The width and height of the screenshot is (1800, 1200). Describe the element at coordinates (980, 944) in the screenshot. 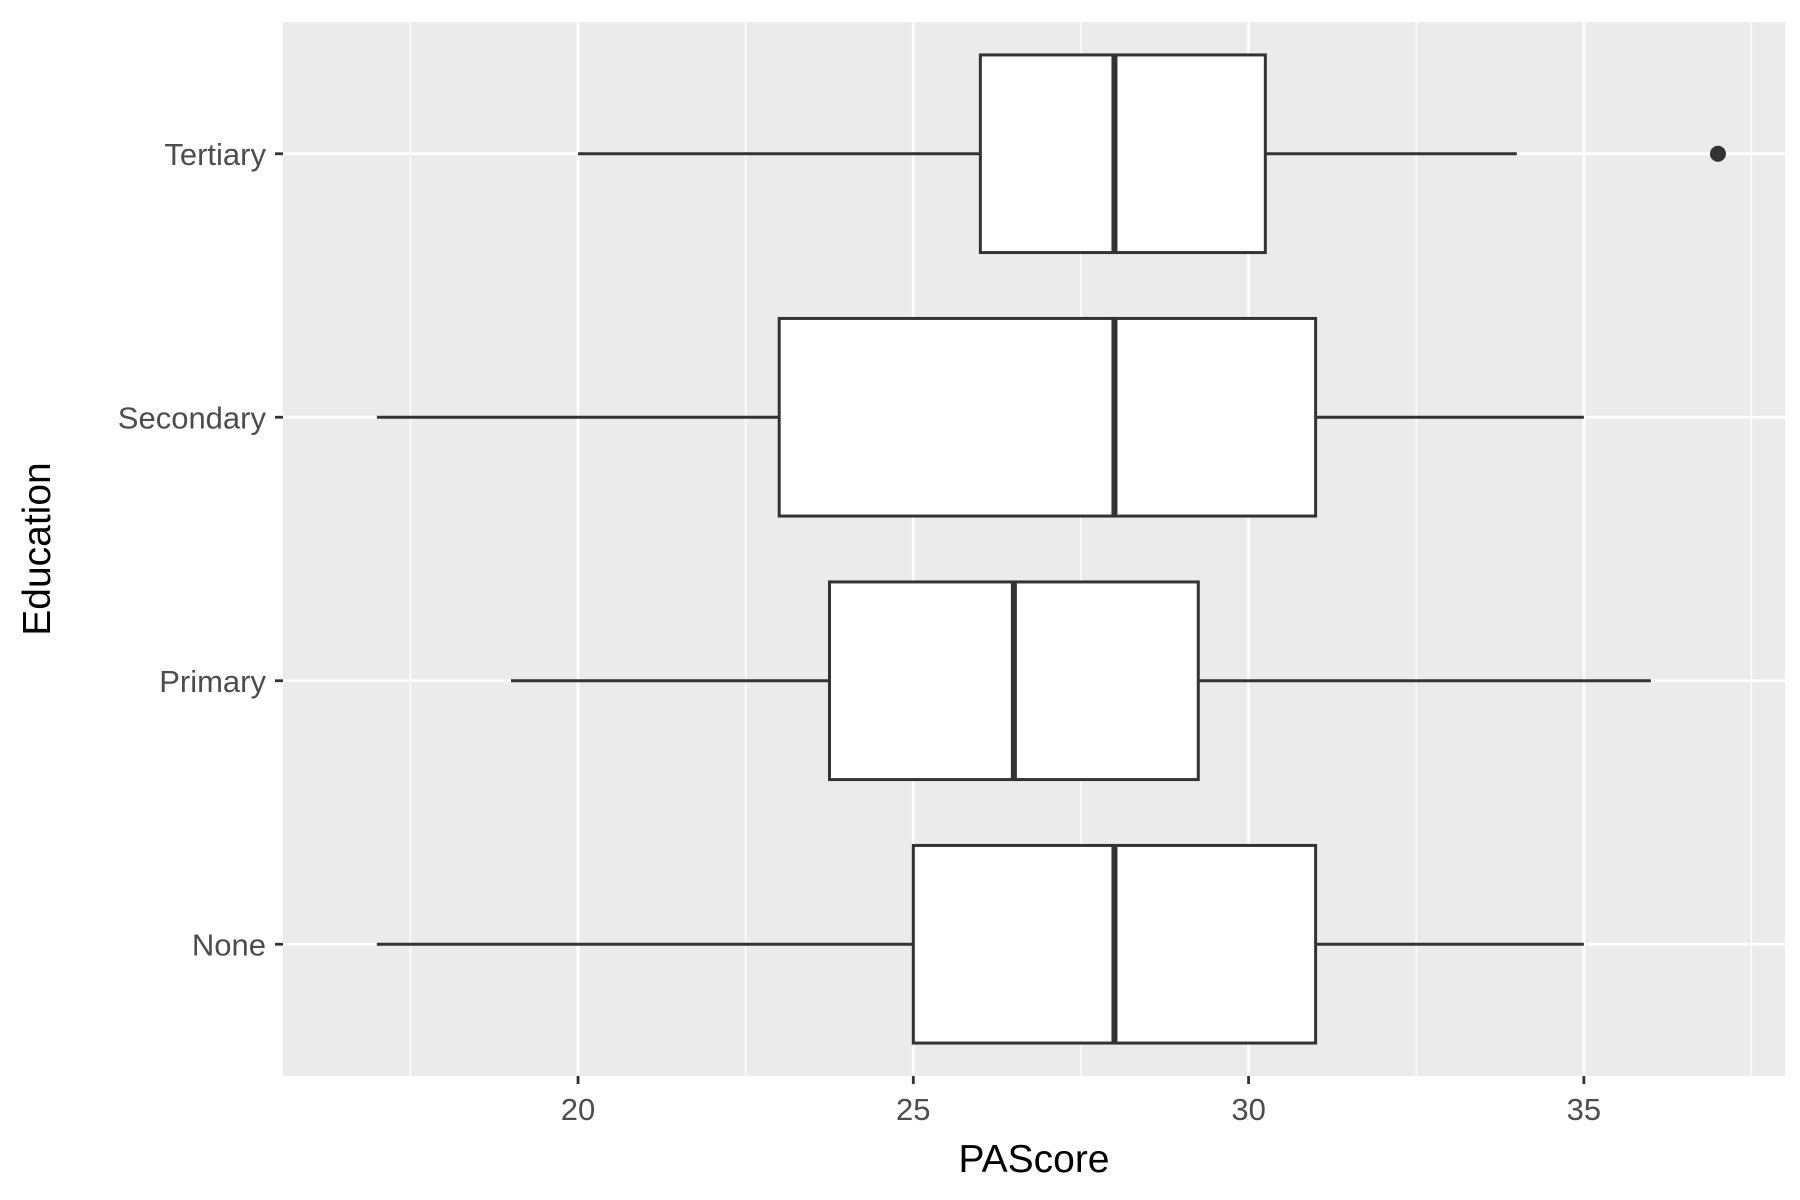

I see `box-none` at that location.